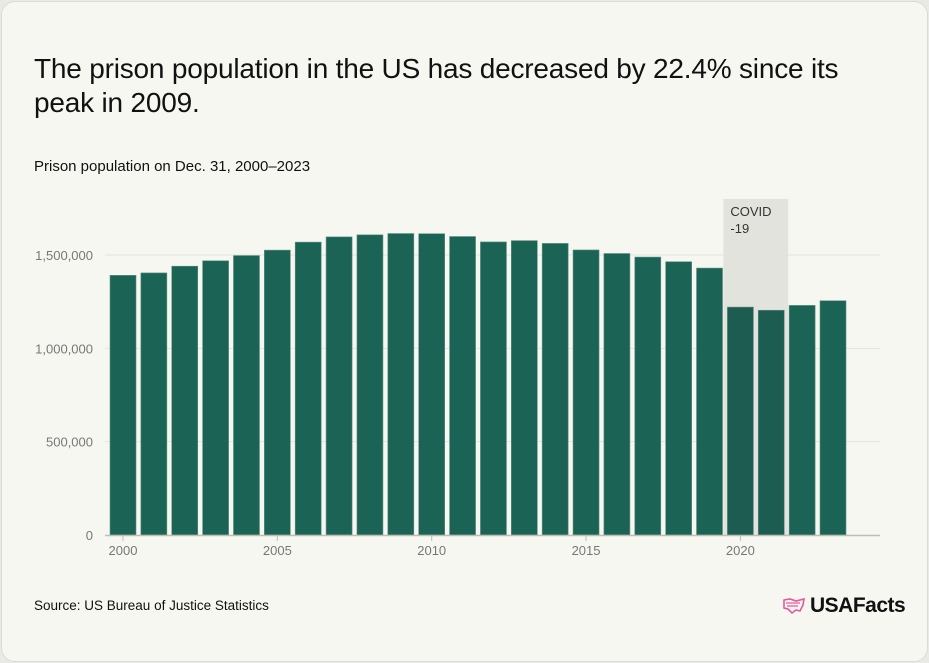 This screenshot has height=663, width=929. I want to click on x-tick-label: 2000, so click(123, 550).